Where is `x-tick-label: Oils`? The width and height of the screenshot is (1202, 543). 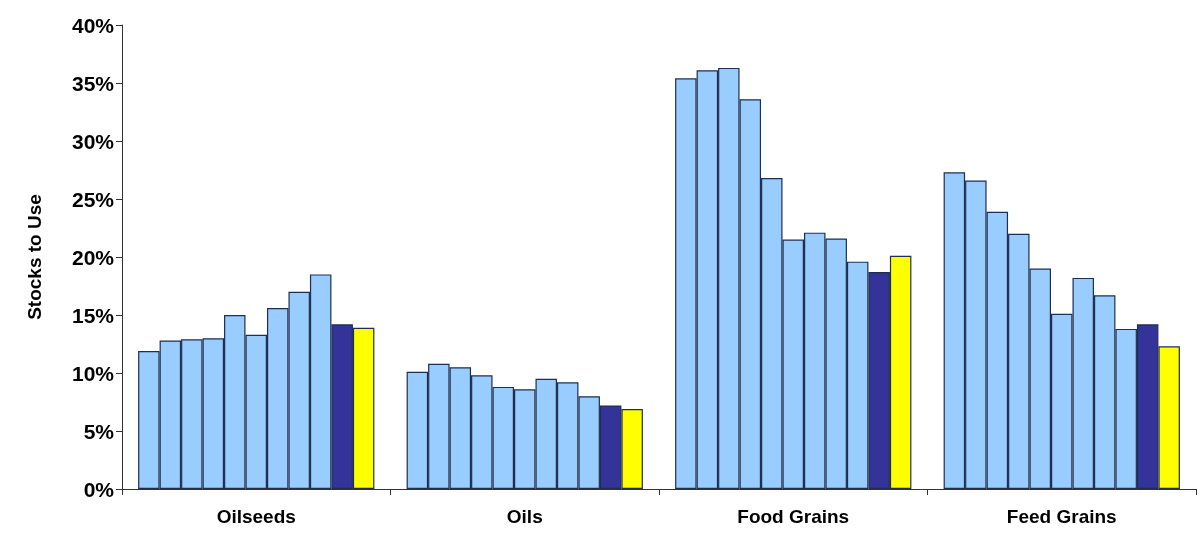
x-tick-label: Oils is located at coordinates (524, 516).